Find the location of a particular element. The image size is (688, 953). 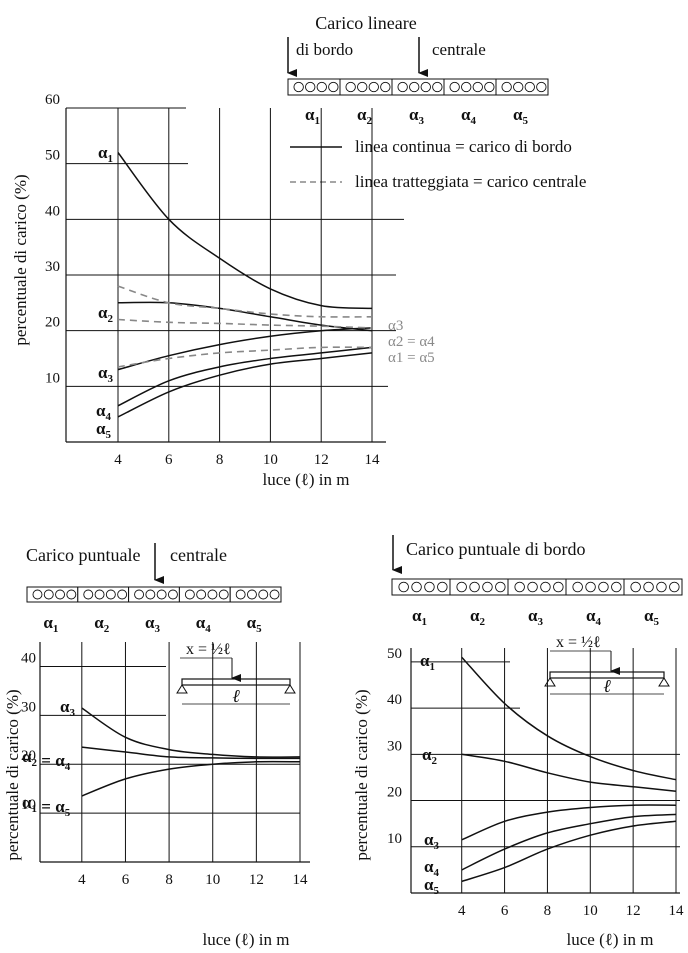

chart1-label-a4: α4 is located at coordinates (104, 412).